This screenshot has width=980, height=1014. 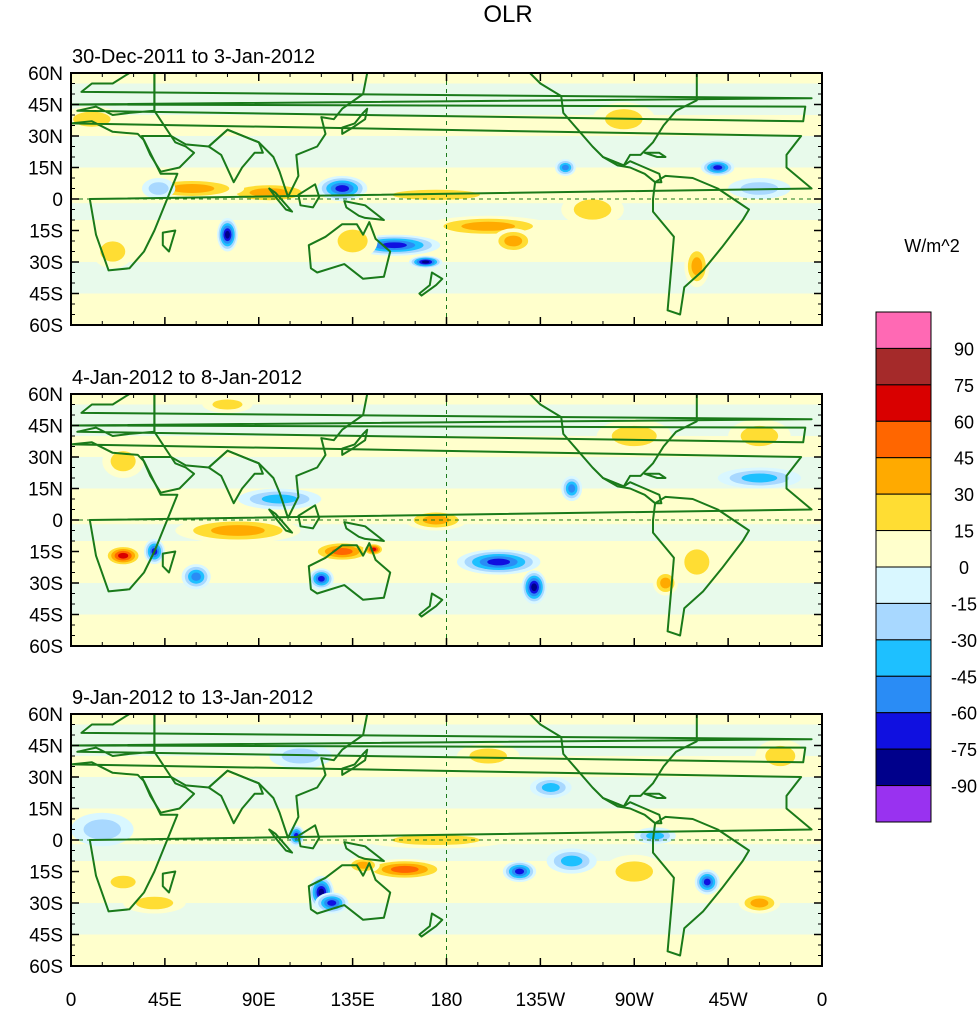 I want to click on lon-tick-label: 180, so click(x=447, y=1000).